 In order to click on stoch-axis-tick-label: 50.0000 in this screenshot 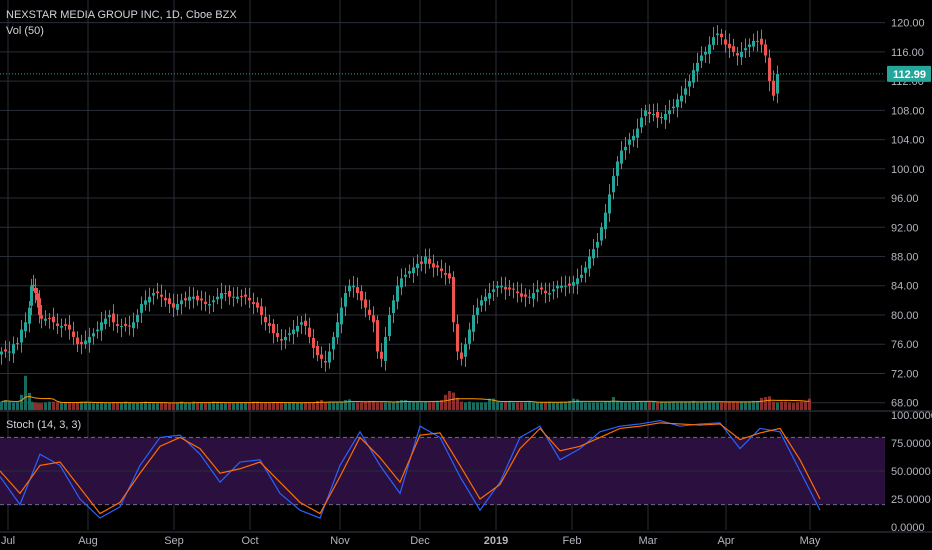, I will do `click(911, 472)`.